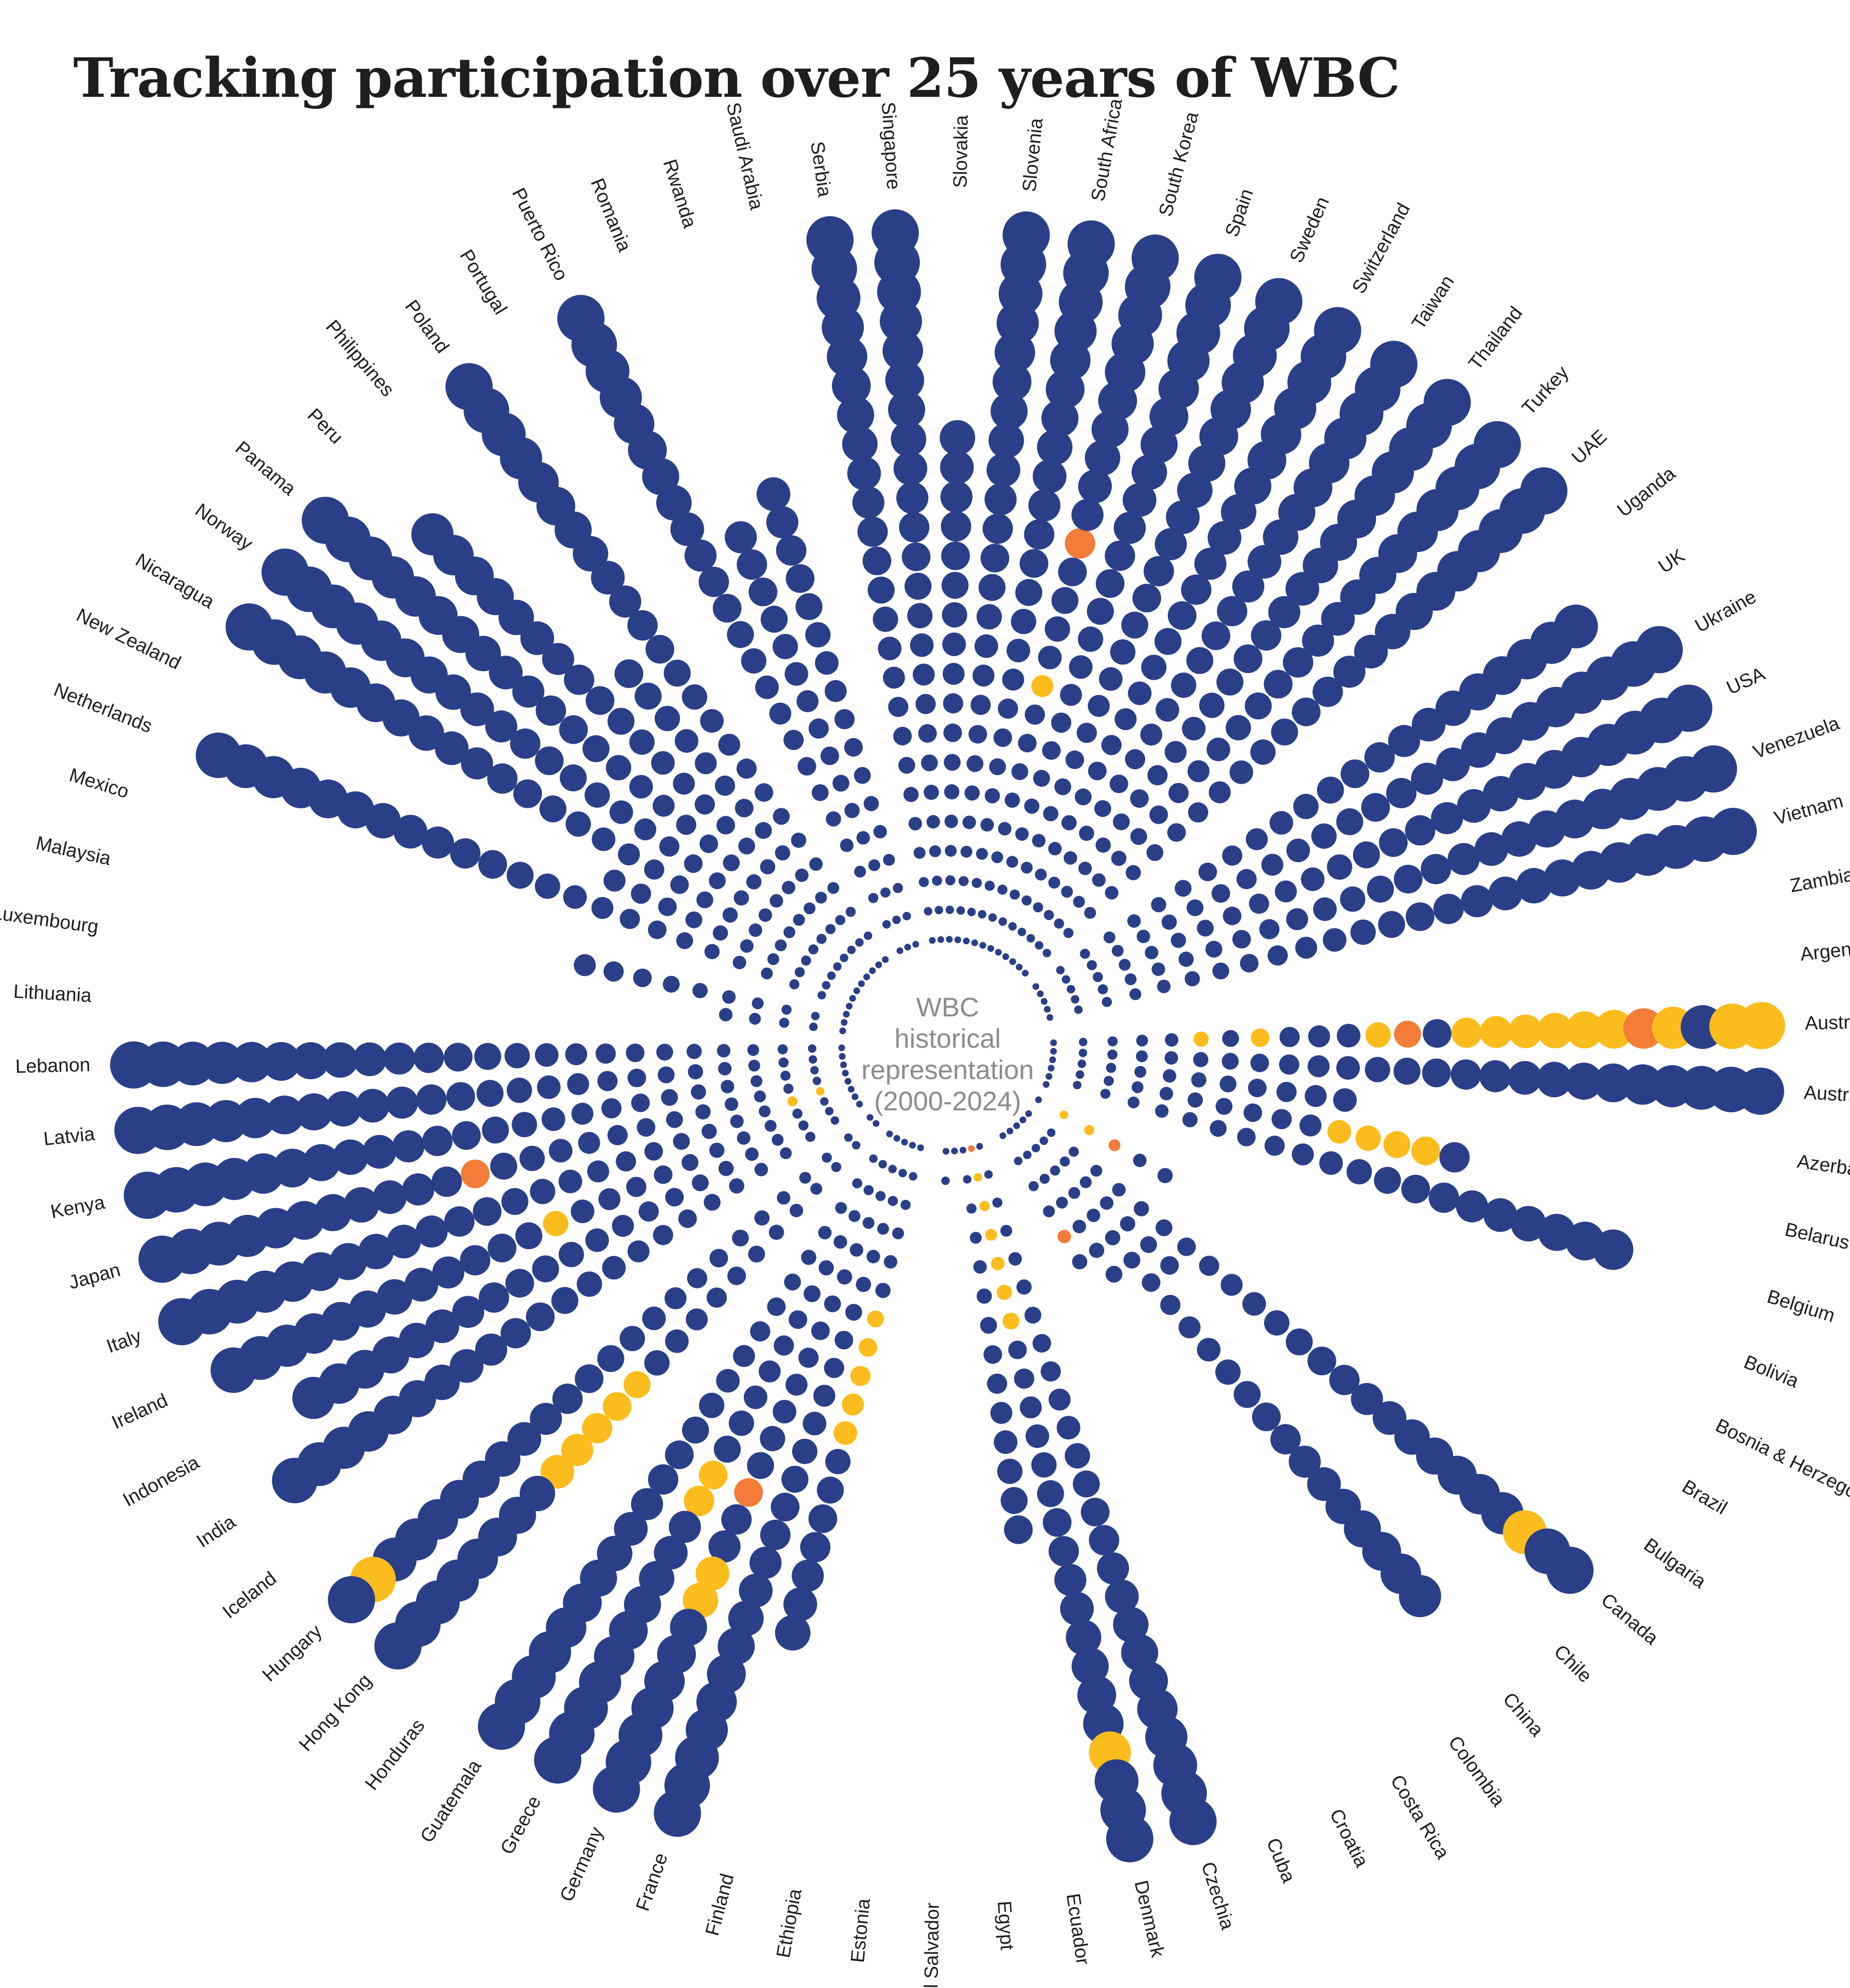  What do you see at coordinates (292, 1652) in the screenshot?
I see `country-label-hungary: Hungary` at bounding box center [292, 1652].